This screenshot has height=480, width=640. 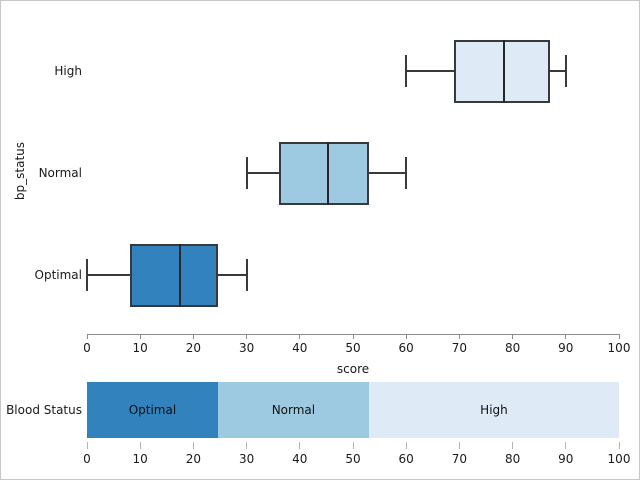 I want to click on whisker-cap-high-high, so click(x=565, y=71).